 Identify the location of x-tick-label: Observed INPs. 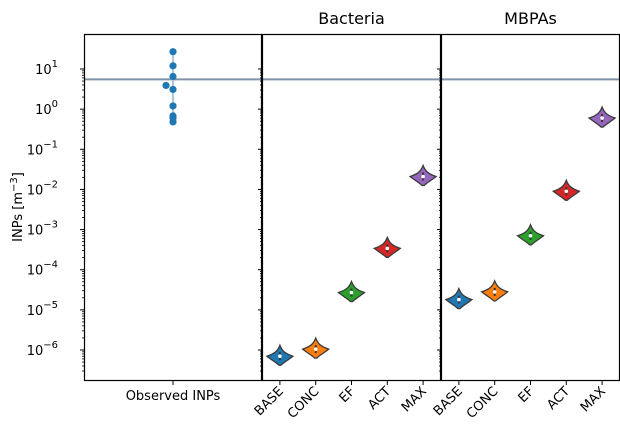
(173, 396).